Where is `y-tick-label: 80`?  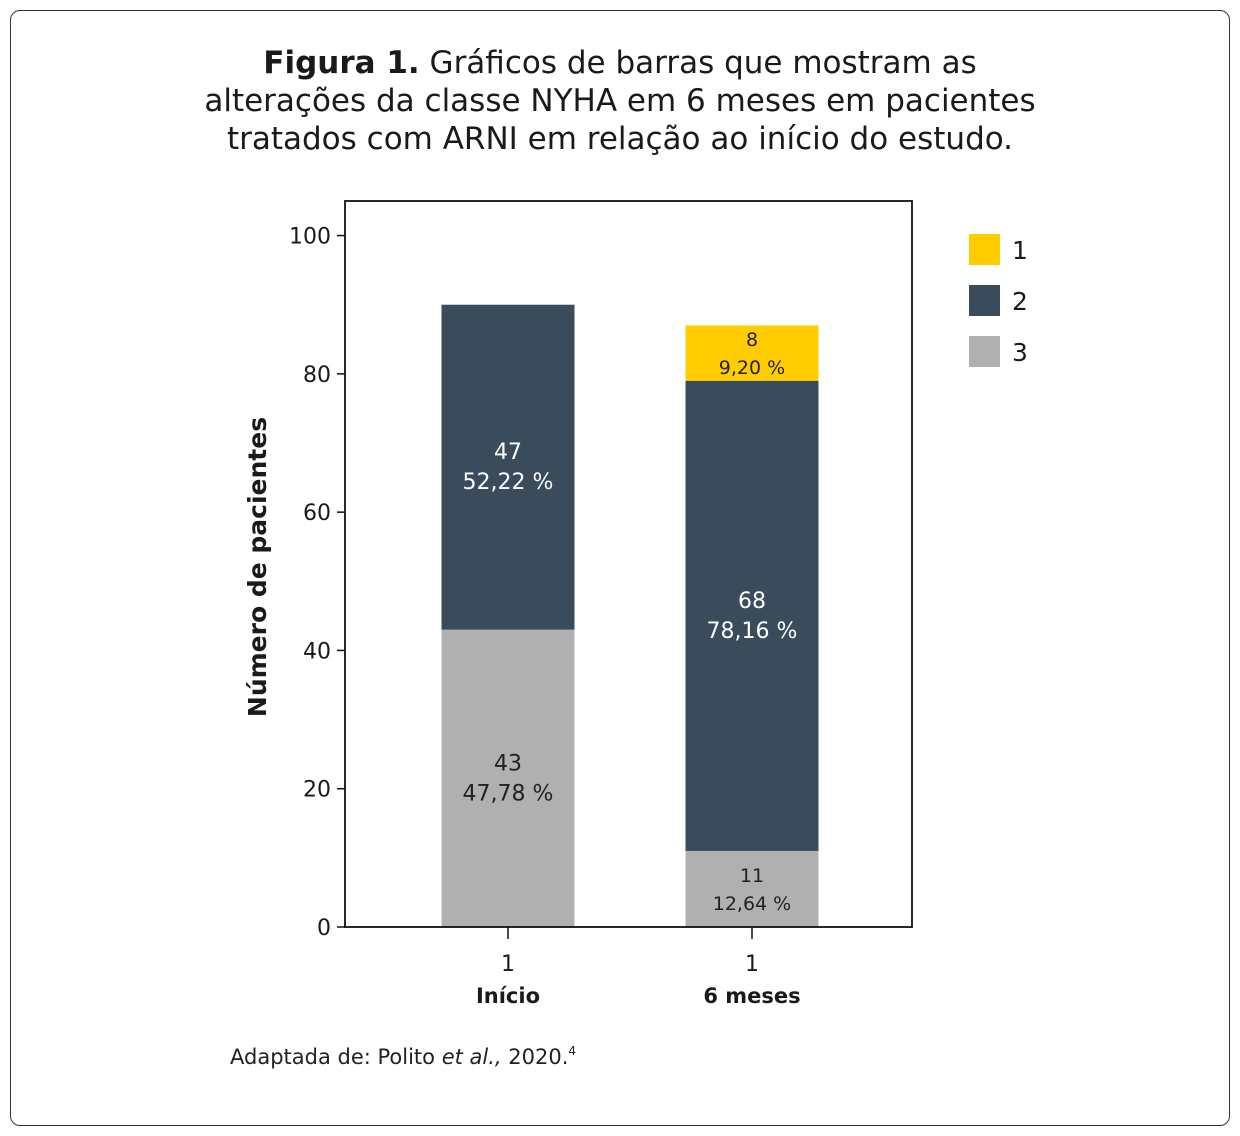
y-tick-label: 80 is located at coordinates (317, 375).